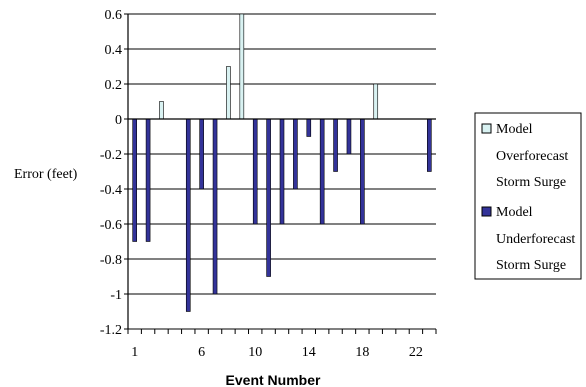  What do you see at coordinates (111, 173) in the screenshot?
I see `y-tick-labels: 0.6 0.4 0.2 0 -0.2 -0.4 -0.6 -0.8 -1 -1.2` at bounding box center [111, 173].